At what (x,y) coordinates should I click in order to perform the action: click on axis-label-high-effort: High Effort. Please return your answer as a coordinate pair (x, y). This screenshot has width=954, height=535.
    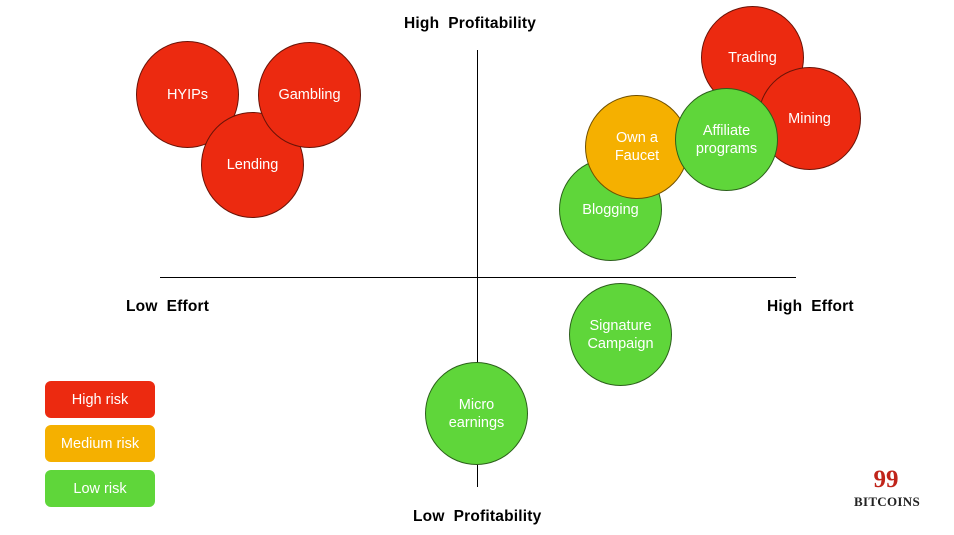
    Looking at the image, I should click on (810, 306).